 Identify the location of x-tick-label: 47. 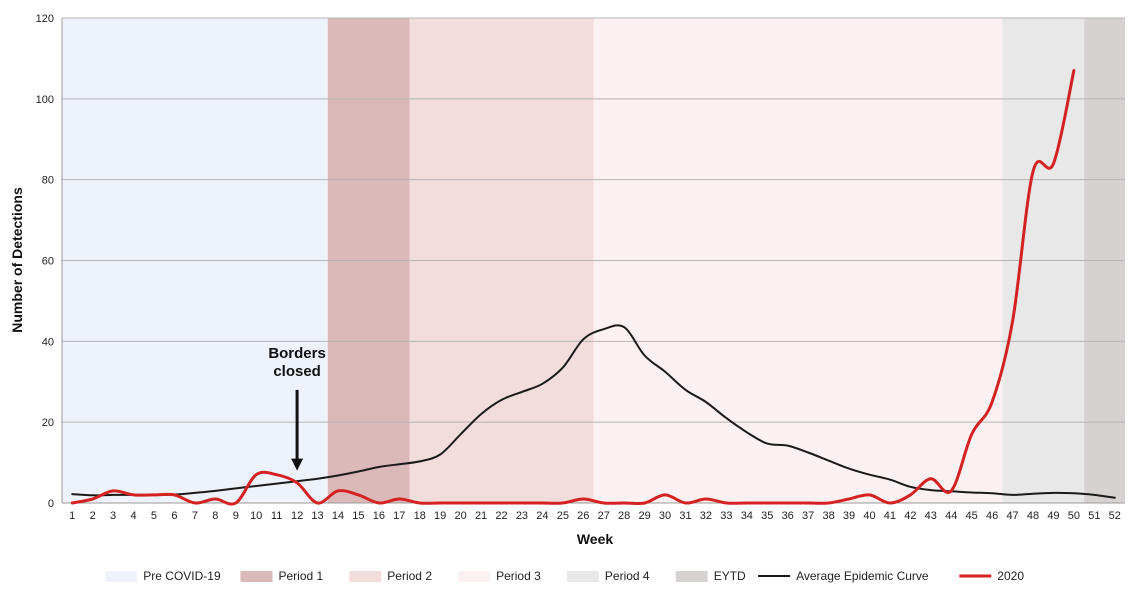
(1012, 516).